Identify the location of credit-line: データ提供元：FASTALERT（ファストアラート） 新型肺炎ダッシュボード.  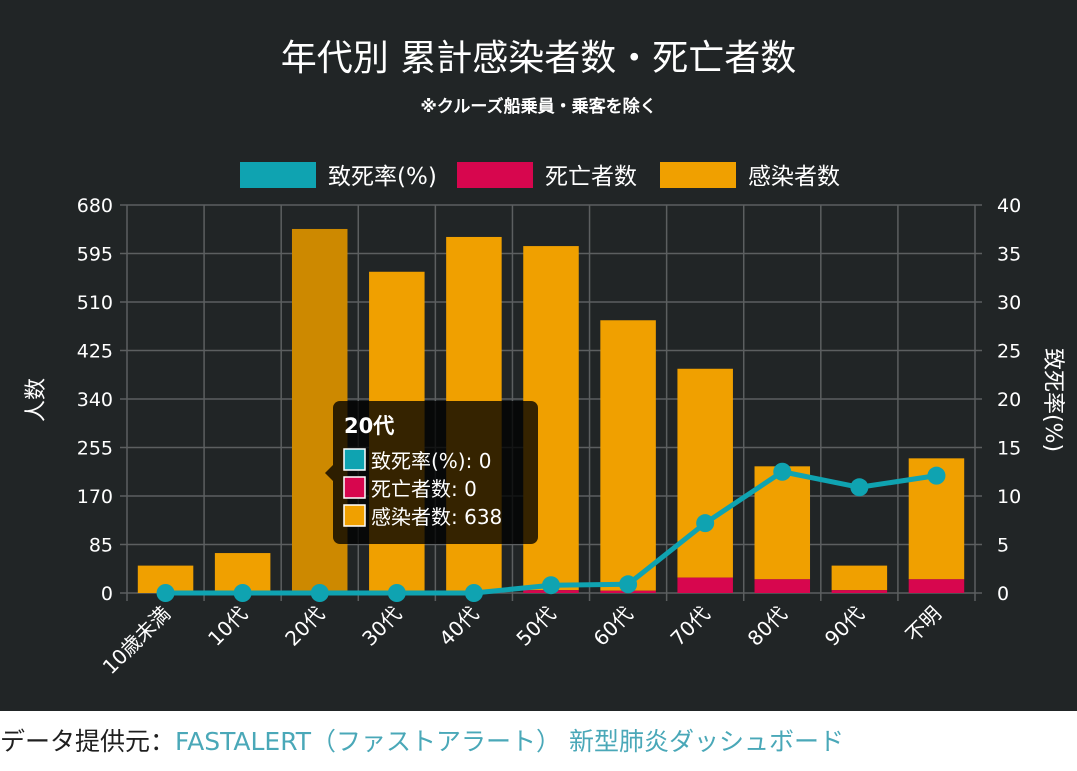
(422, 740).